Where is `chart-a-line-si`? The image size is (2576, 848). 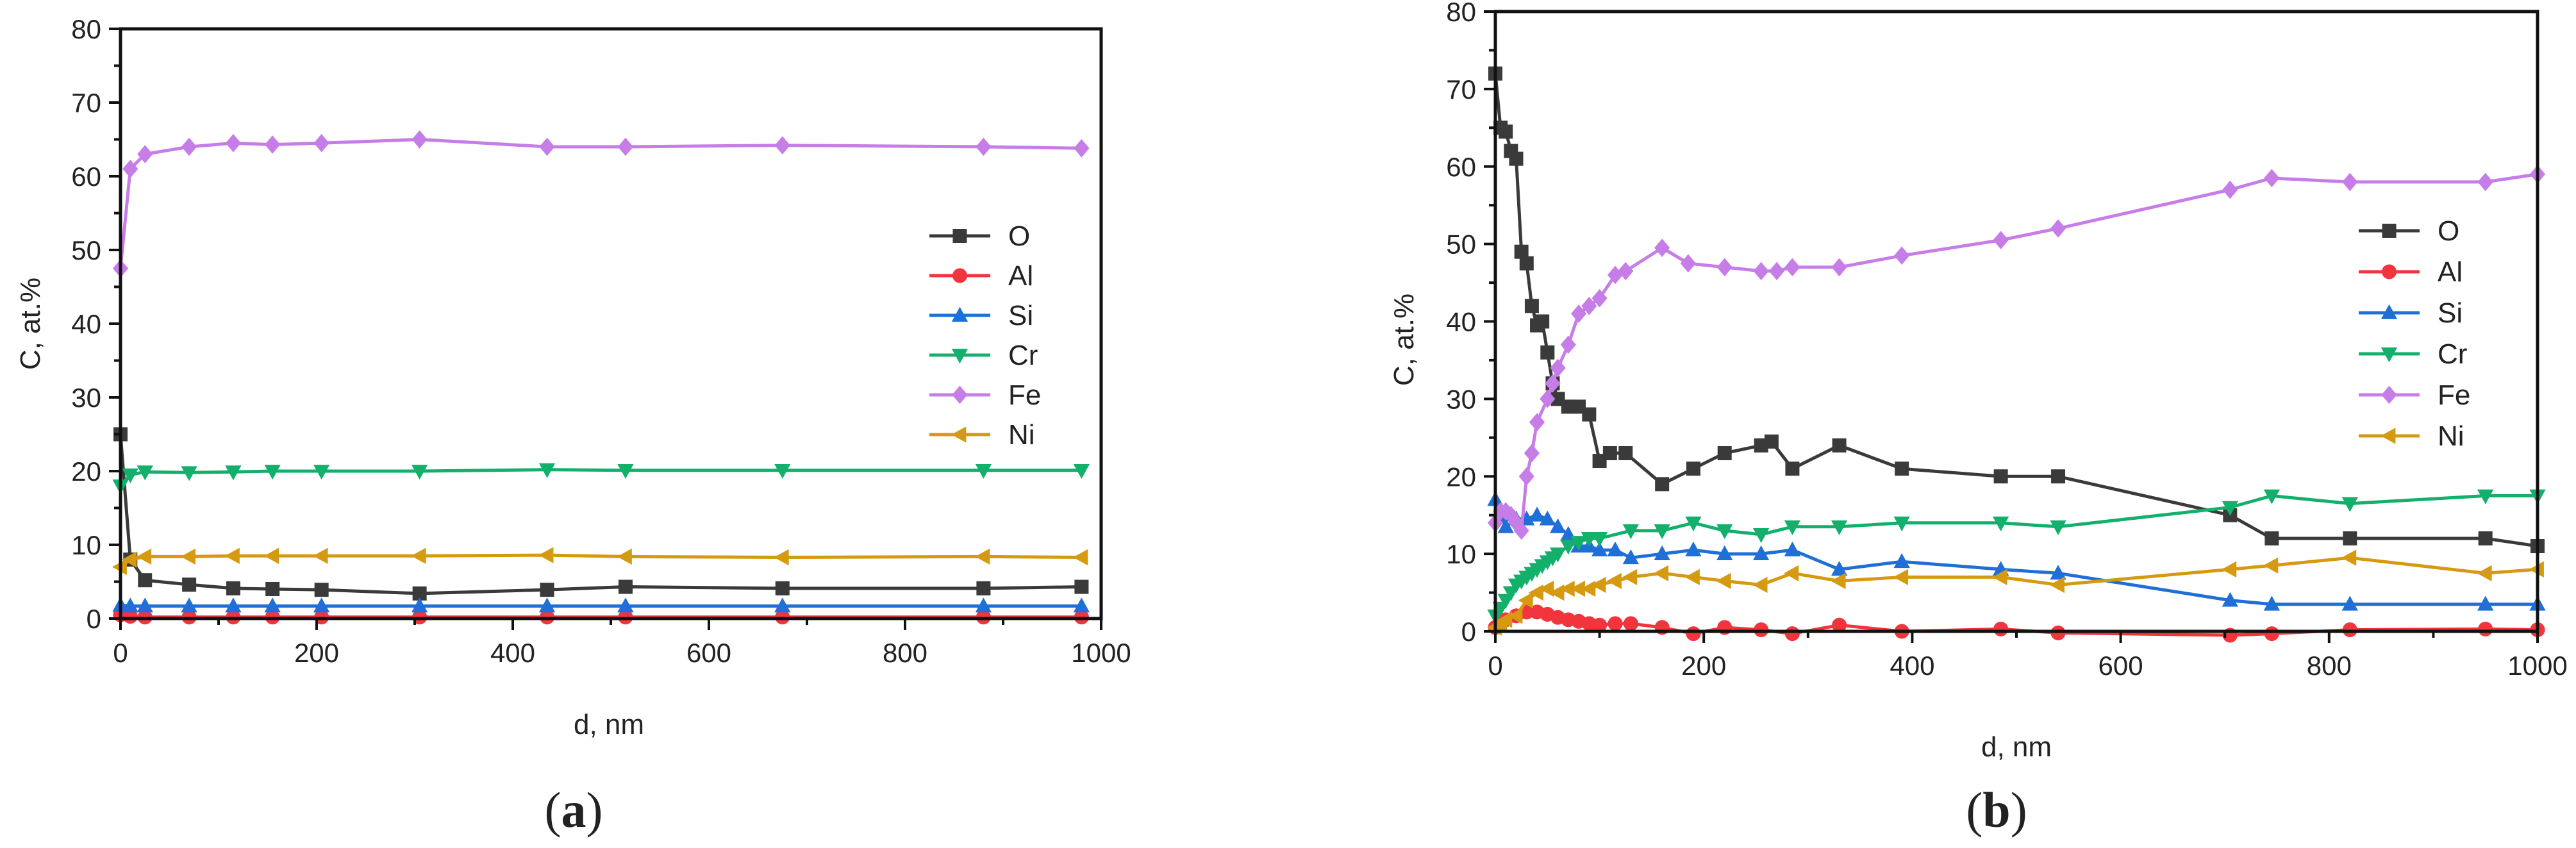
chart-a-line-si is located at coordinates (601, 605).